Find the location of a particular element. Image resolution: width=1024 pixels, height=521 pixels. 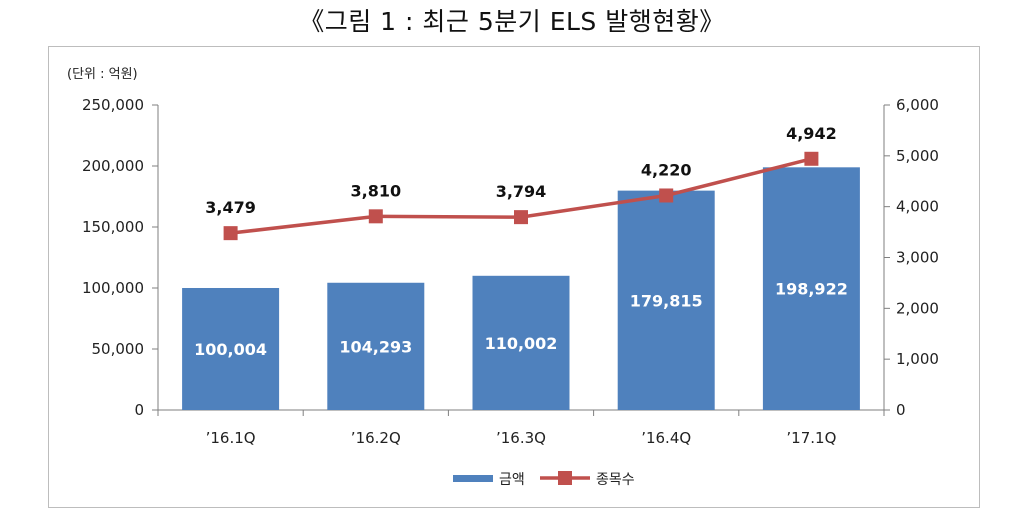

x-tick-label: ’16.2Q is located at coordinates (376, 438).